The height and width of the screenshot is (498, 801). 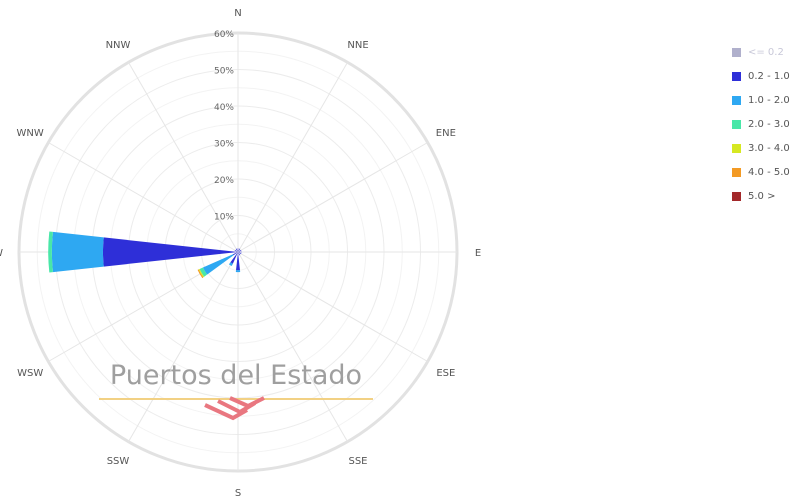 I want to click on wind-bar-nne, so click(x=239, y=250).